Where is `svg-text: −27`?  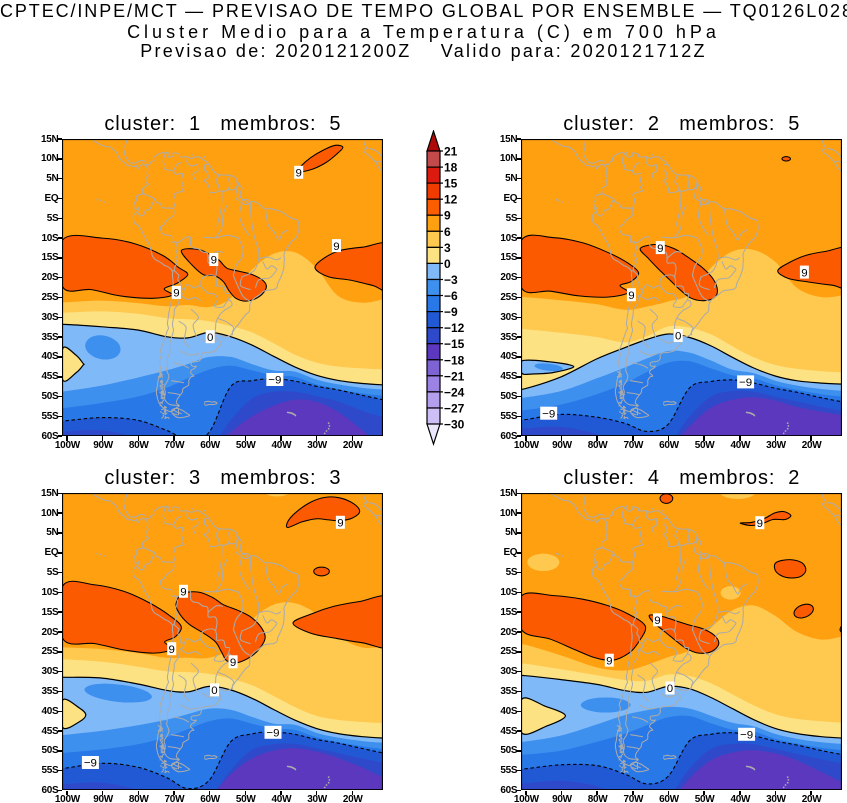 svg-text: −27 is located at coordinates (454, 409).